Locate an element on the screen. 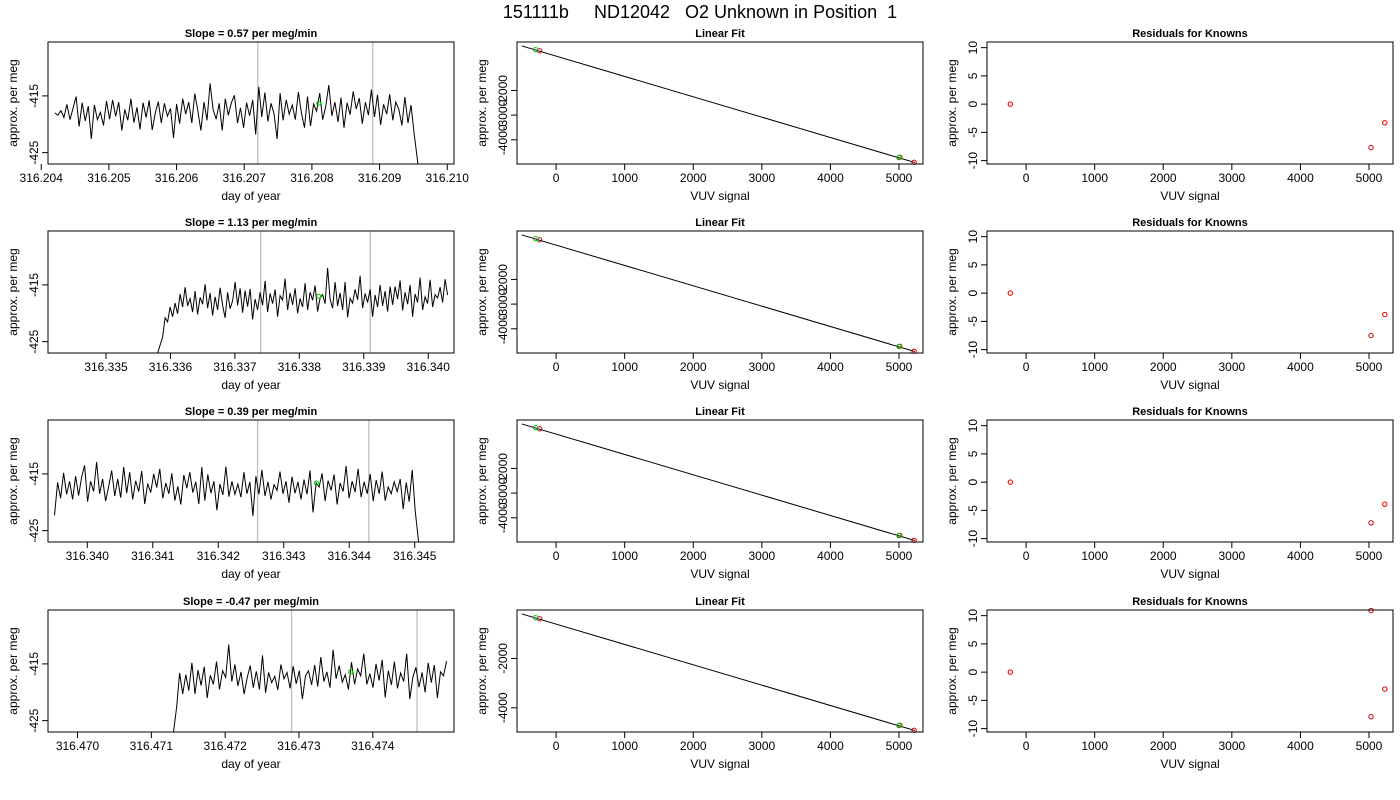 The width and height of the screenshot is (1400, 800). x-tick-label: 316.470 is located at coordinates (78, 746).